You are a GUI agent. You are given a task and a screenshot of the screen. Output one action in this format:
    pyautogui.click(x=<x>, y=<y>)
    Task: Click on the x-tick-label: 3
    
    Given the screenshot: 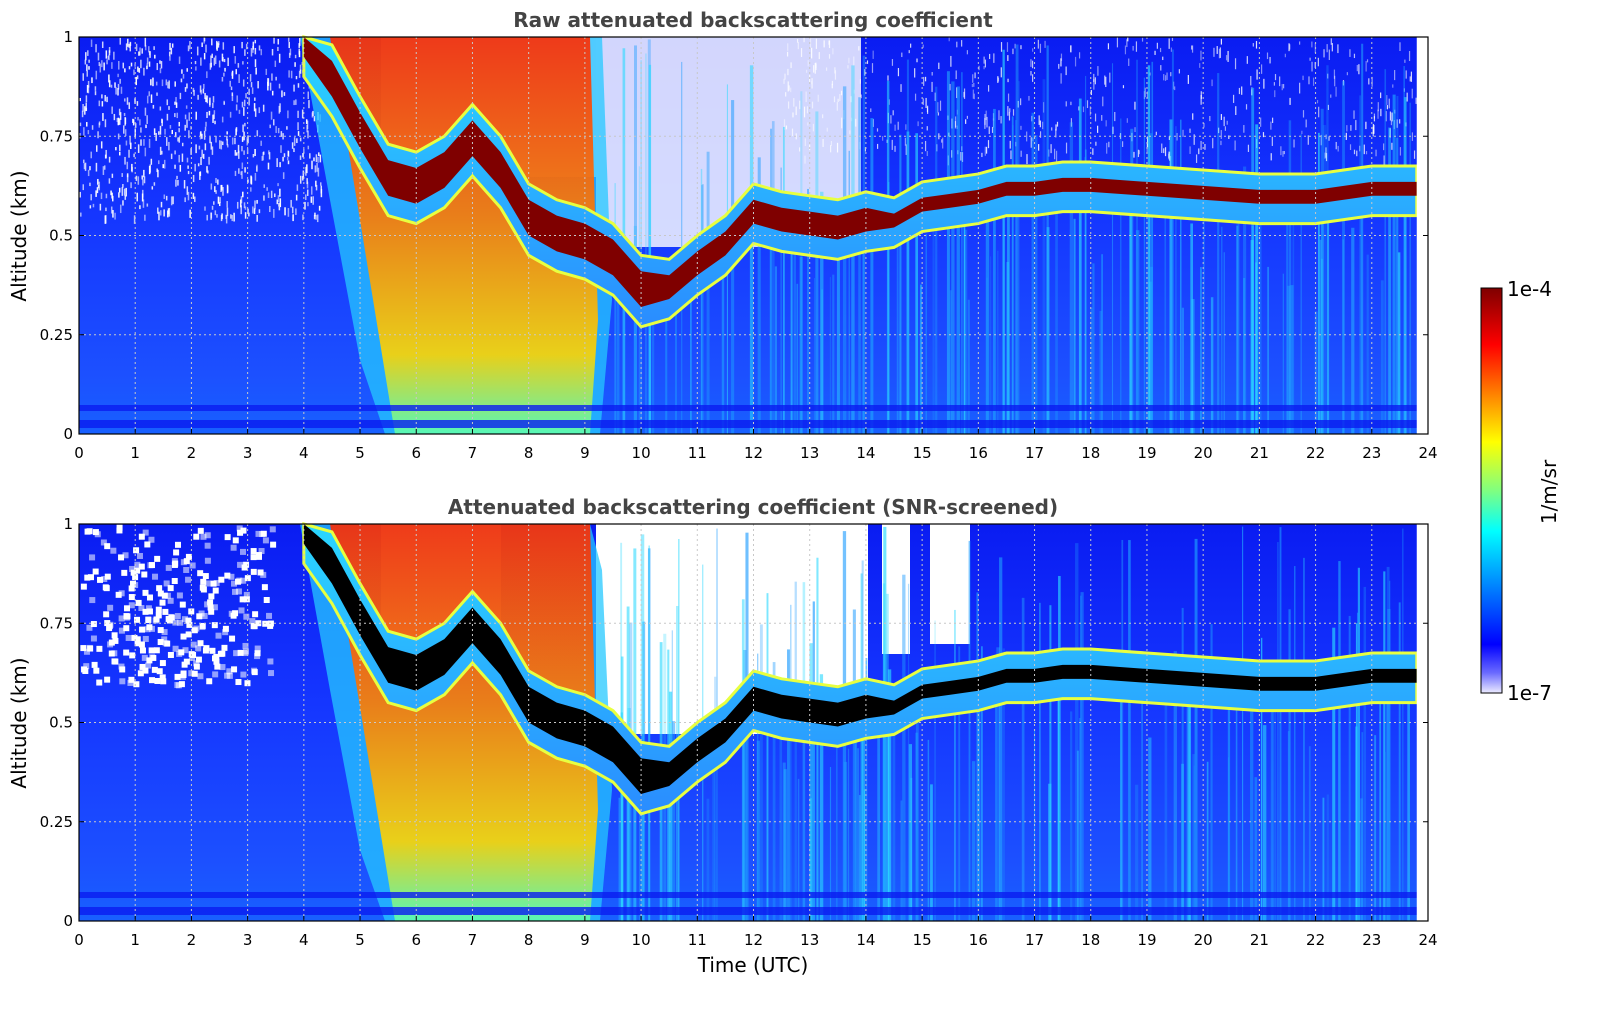 What is the action you would take?
    pyautogui.click(x=248, y=940)
    